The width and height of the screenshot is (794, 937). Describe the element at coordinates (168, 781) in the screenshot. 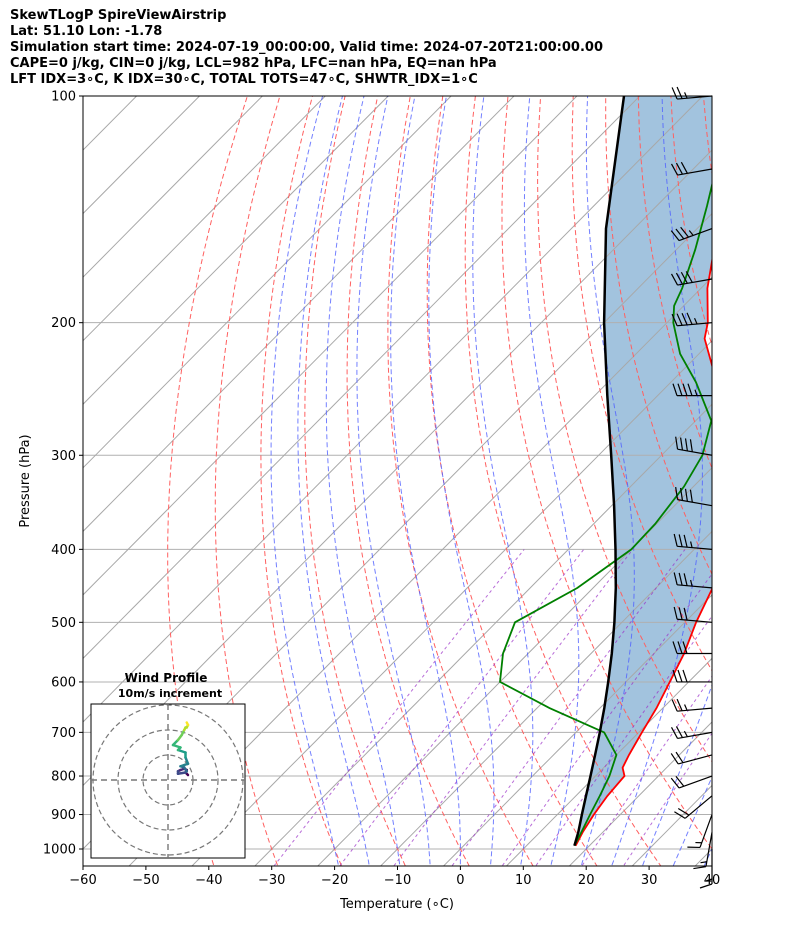

I see `inset-plot` at that location.